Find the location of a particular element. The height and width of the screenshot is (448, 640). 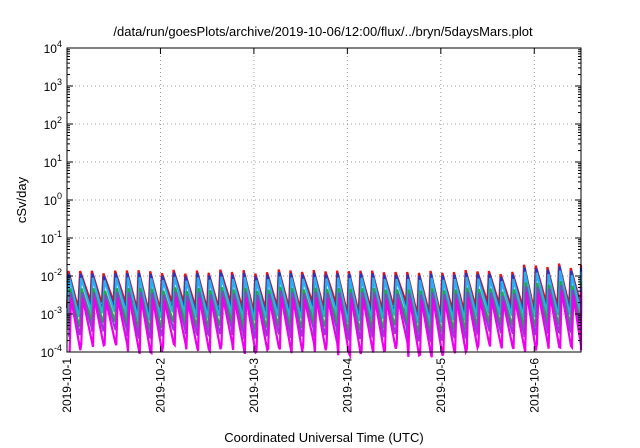

x-tick-label: 2019-10-1 is located at coordinates (67, 385).